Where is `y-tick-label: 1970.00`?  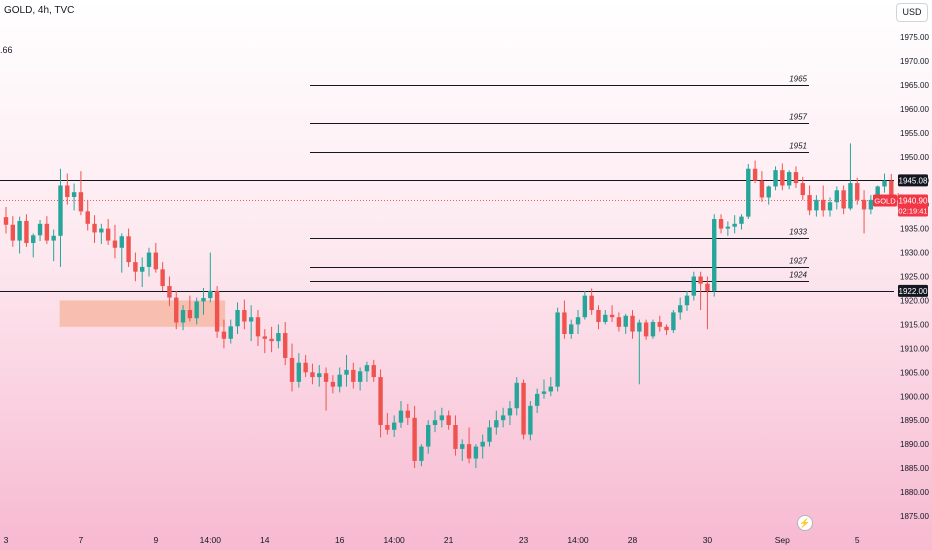
y-tick-label: 1970.00 is located at coordinates (914, 61).